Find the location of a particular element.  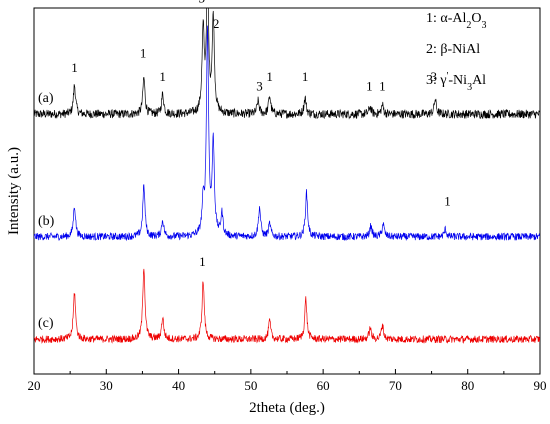

x-ticks: 20 30 40 50 60 70 80 90 is located at coordinates (287, 381).